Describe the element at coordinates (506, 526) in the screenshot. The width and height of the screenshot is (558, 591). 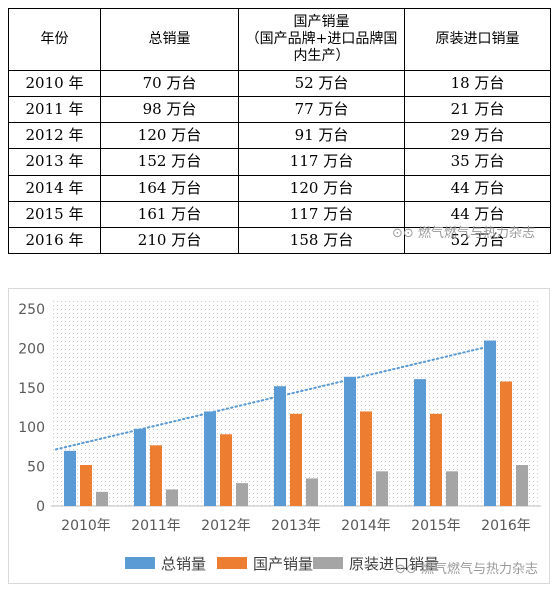
I see `x-tick-label: 2016年` at that location.